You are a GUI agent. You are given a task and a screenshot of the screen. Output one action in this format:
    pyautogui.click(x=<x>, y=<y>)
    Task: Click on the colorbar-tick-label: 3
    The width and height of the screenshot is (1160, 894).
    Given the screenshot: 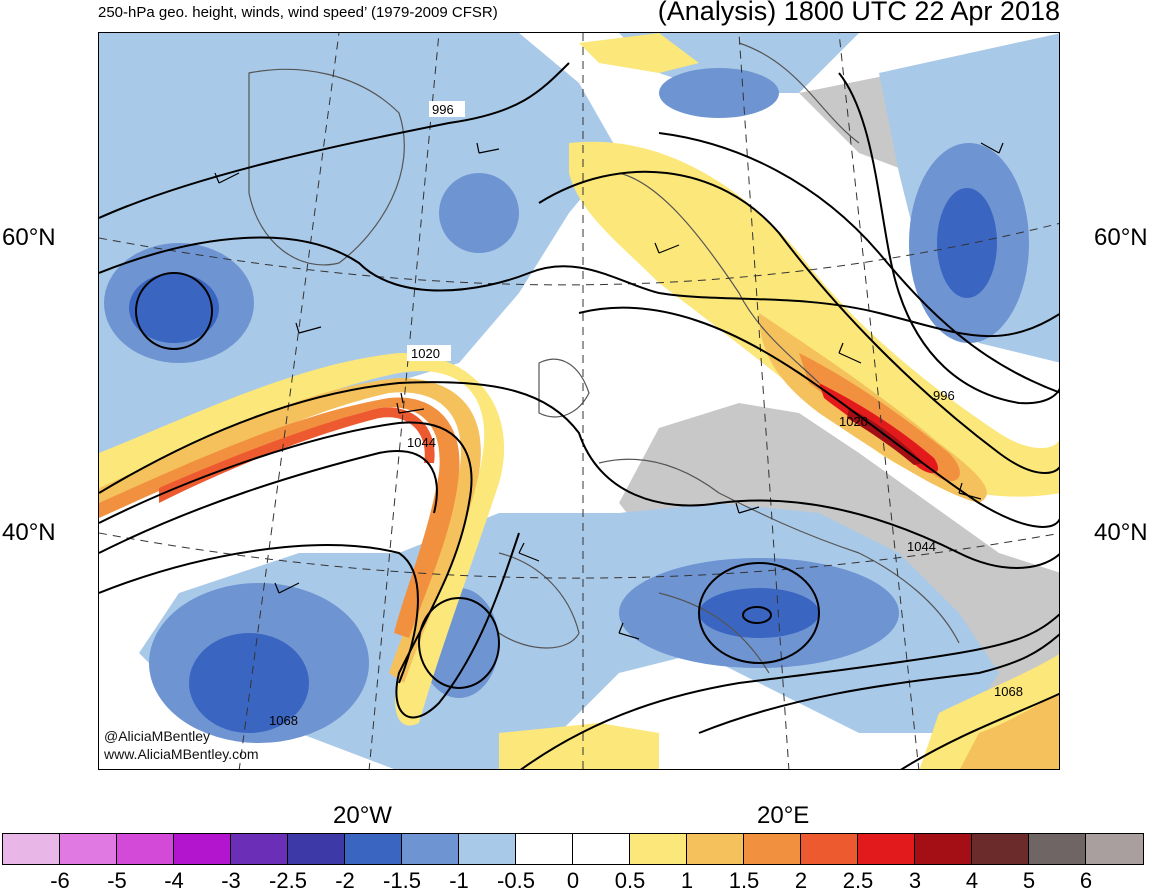 What is the action you would take?
    pyautogui.click(x=915, y=880)
    